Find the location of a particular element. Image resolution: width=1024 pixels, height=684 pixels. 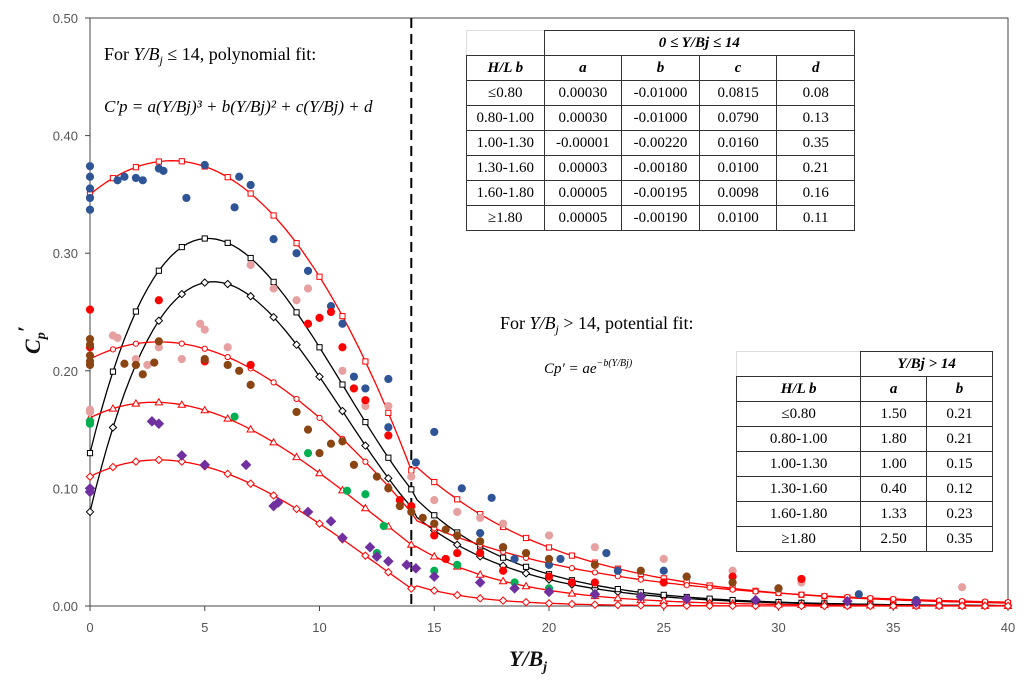

cell-d: 0.11 is located at coordinates (815, 218).